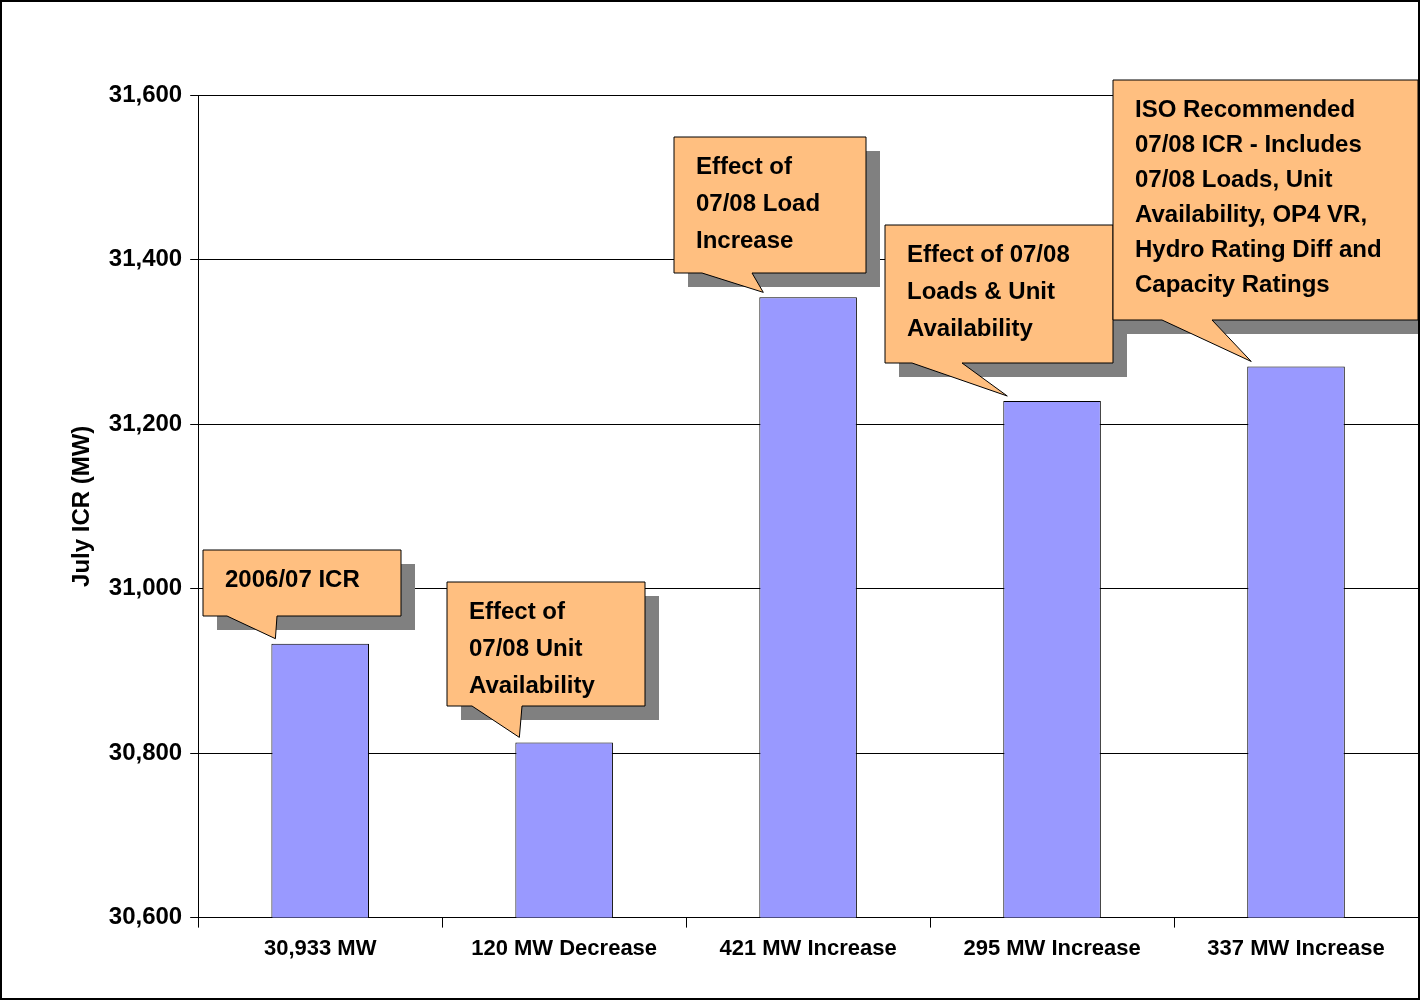  I want to click on annotation: Effect of 07/08 Unit Availability, so click(532, 647).